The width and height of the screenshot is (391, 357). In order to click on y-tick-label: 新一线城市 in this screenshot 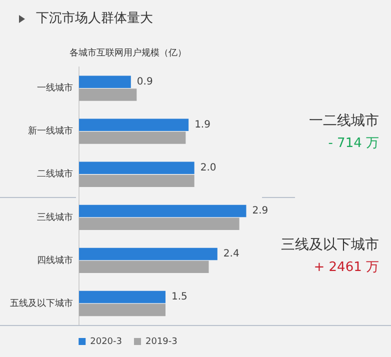, I will do `click(50, 131)`.